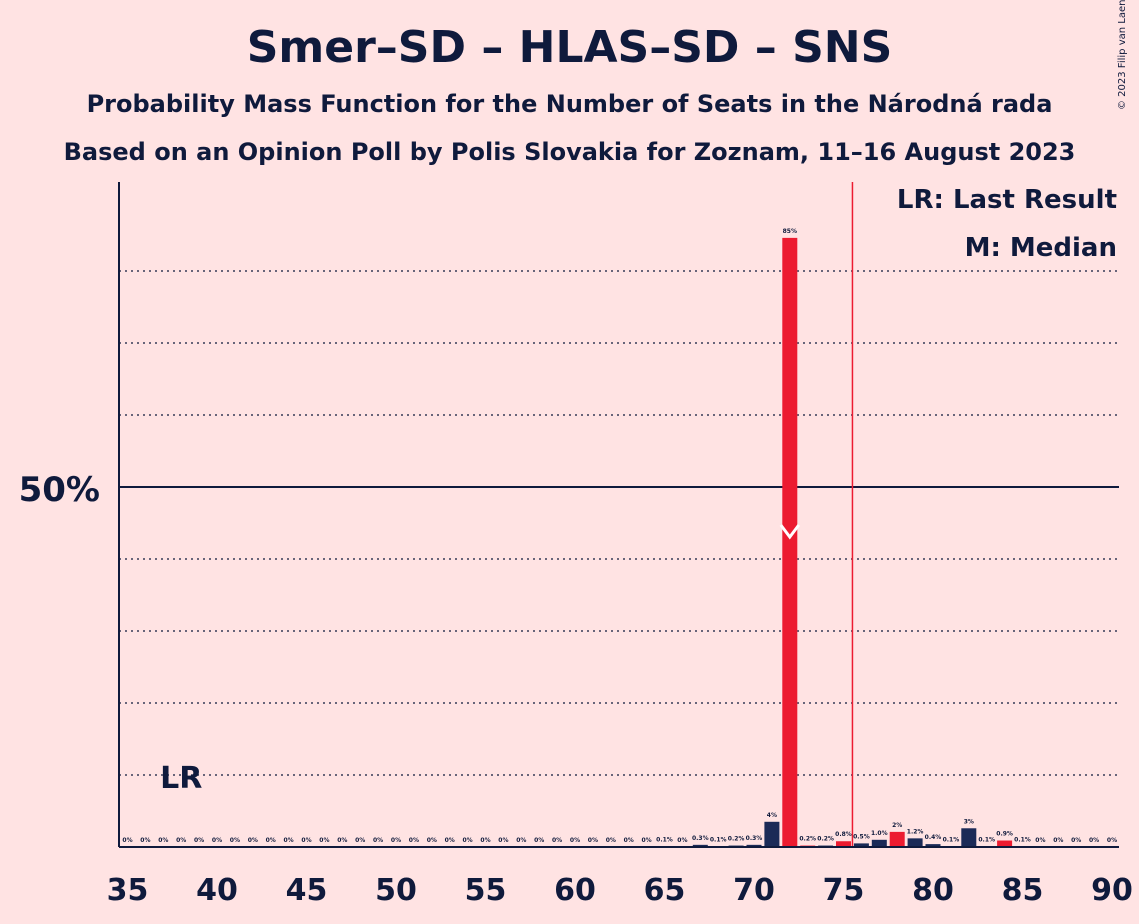  Describe the element at coordinates (521, 840) in the screenshot. I see `bar-label-seat-57: 0%` at that location.